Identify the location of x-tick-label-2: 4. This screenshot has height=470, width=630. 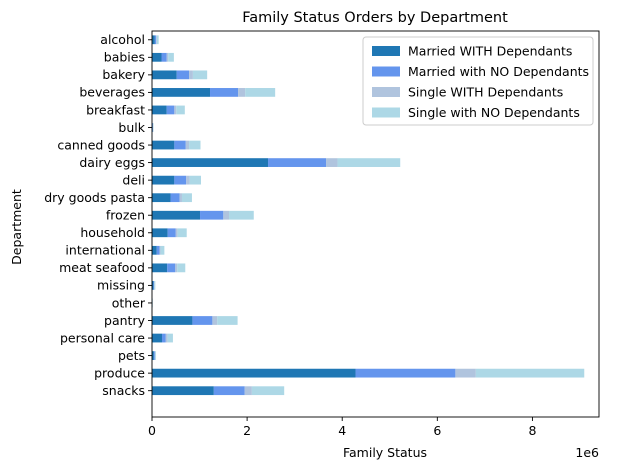
(342, 430).